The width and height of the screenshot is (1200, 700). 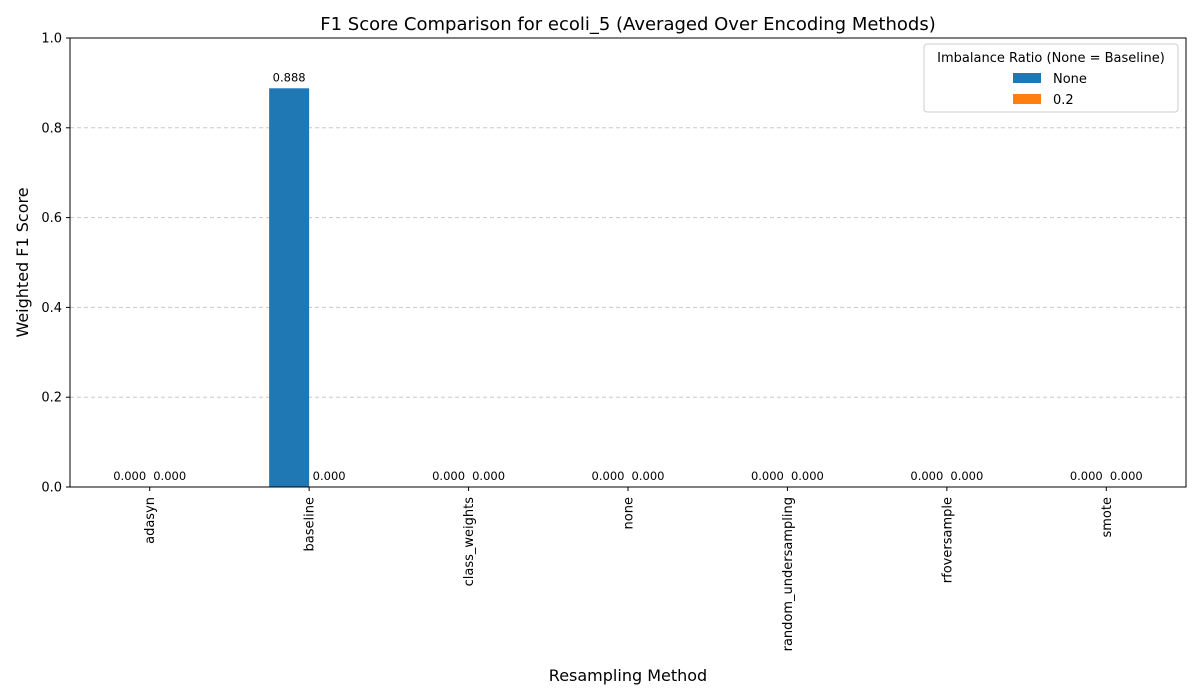 I want to click on y-tick-label: 0.2, so click(x=51, y=398).